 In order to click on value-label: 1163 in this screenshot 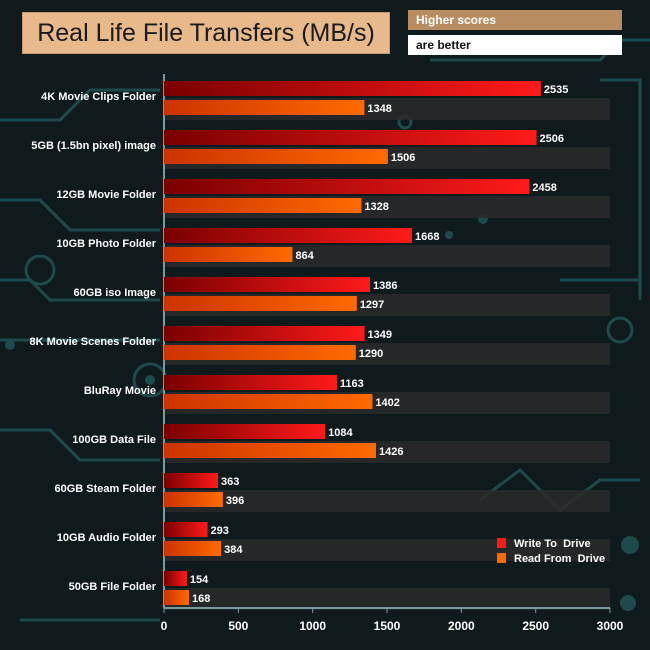, I will do `click(352, 384)`.